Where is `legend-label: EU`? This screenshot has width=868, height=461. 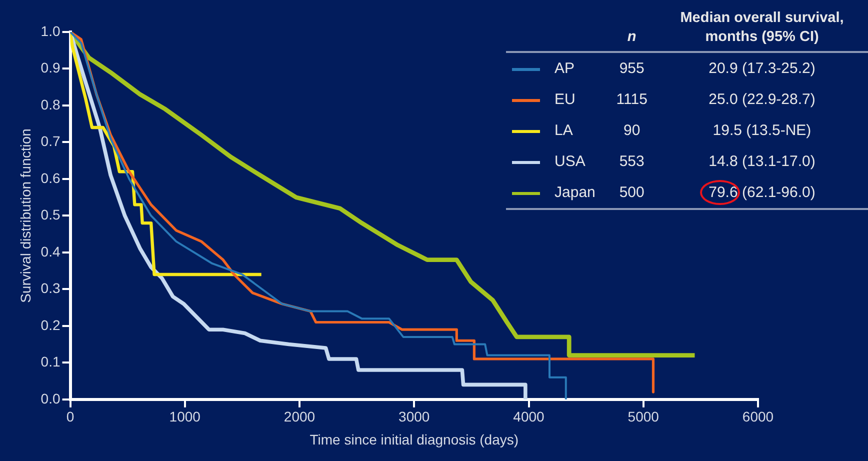 legend-label: EU is located at coordinates (565, 100).